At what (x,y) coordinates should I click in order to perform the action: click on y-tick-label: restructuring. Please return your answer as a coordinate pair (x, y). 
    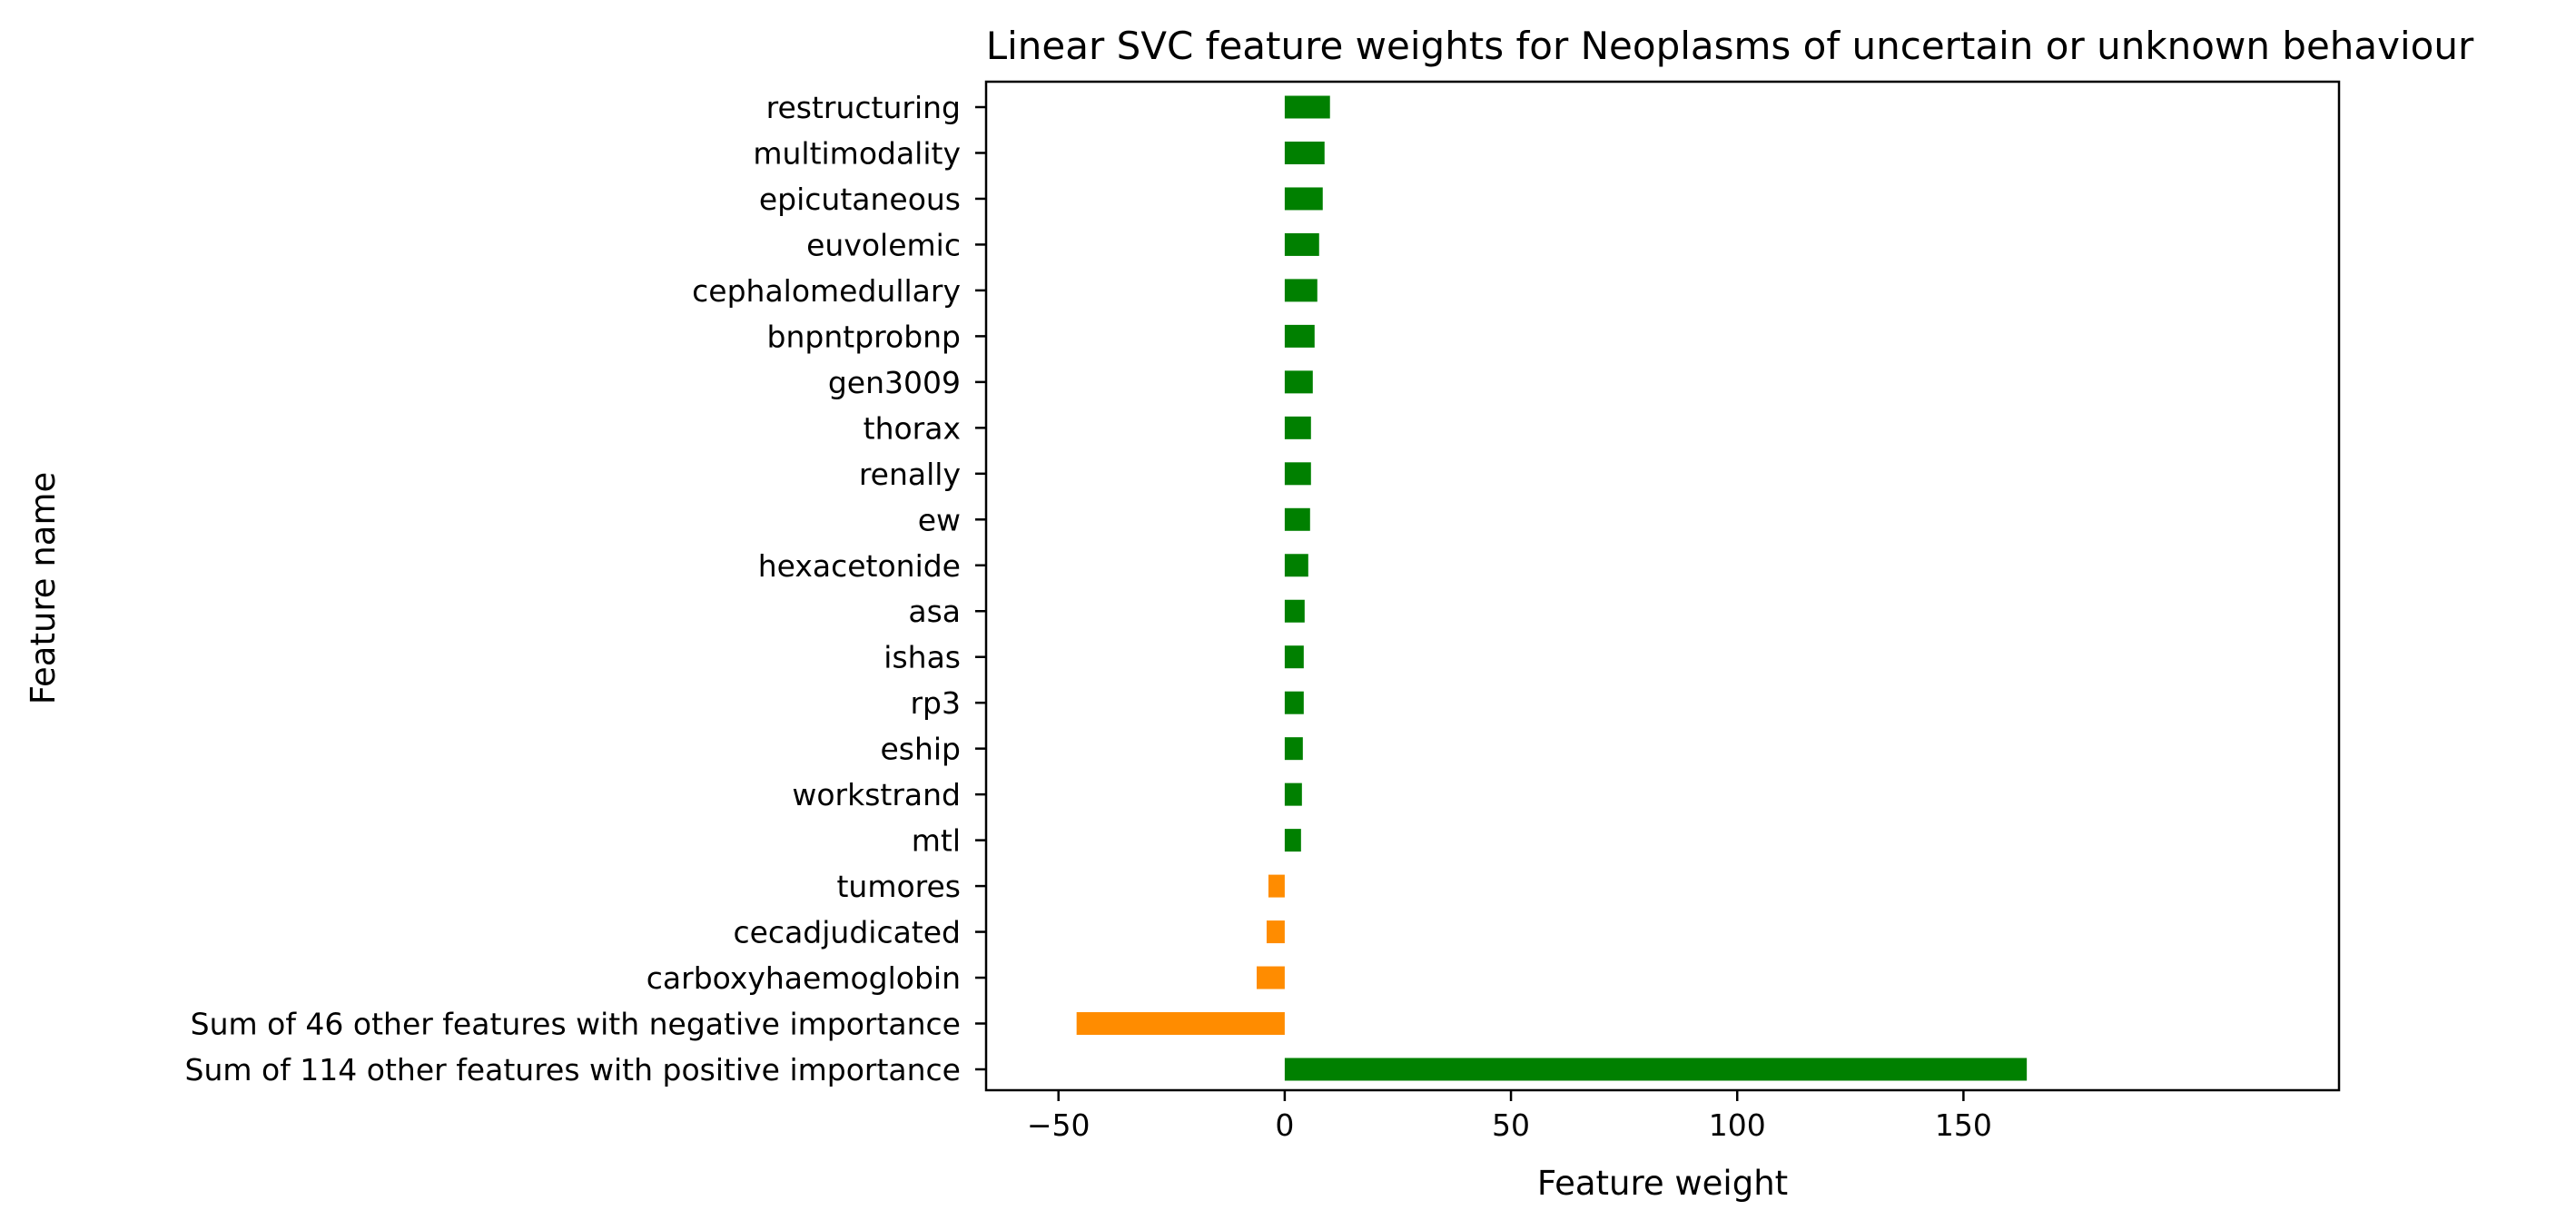
    Looking at the image, I should click on (863, 107).